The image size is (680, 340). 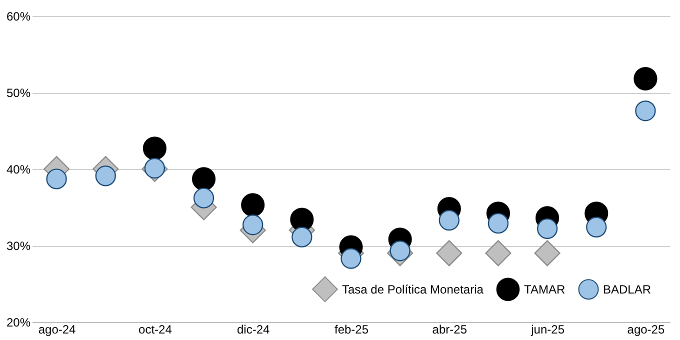 What do you see at coordinates (413, 289) in the screenshot?
I see `legend-label: Tasa de Política Monetaria` at bounding box center [413, 289].